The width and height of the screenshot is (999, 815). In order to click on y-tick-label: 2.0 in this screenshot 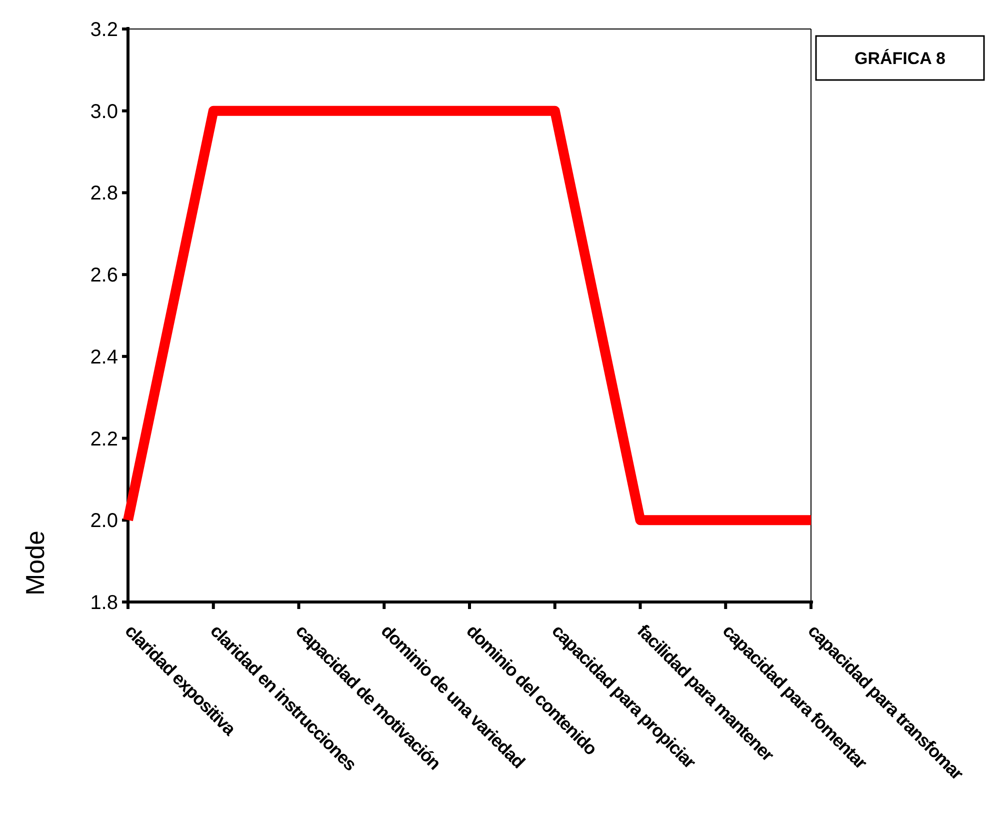, I will do `click(104, 521)`.